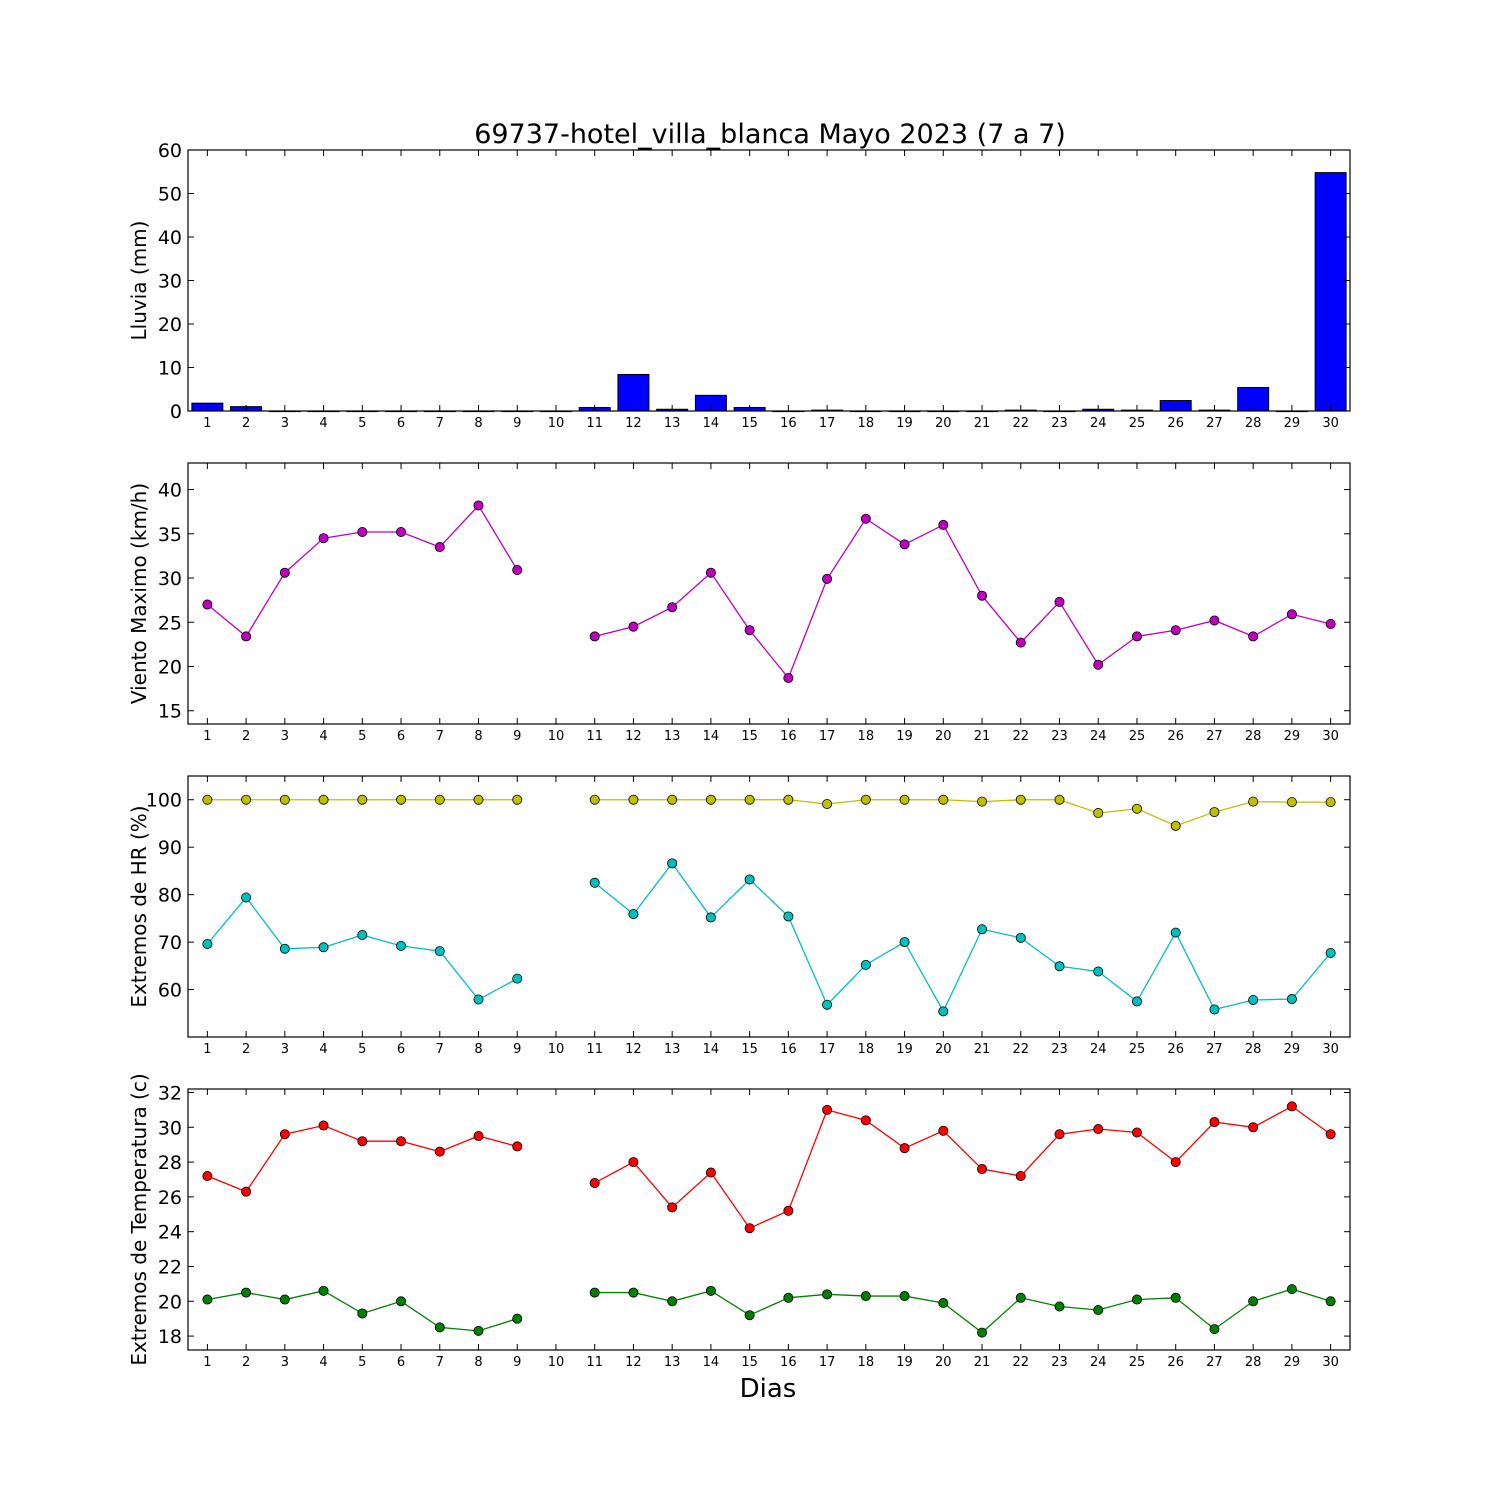 The height and width of the screenshot is (1500, 1500). I want to click on x-tick-label: 29, so click(1292, 736).